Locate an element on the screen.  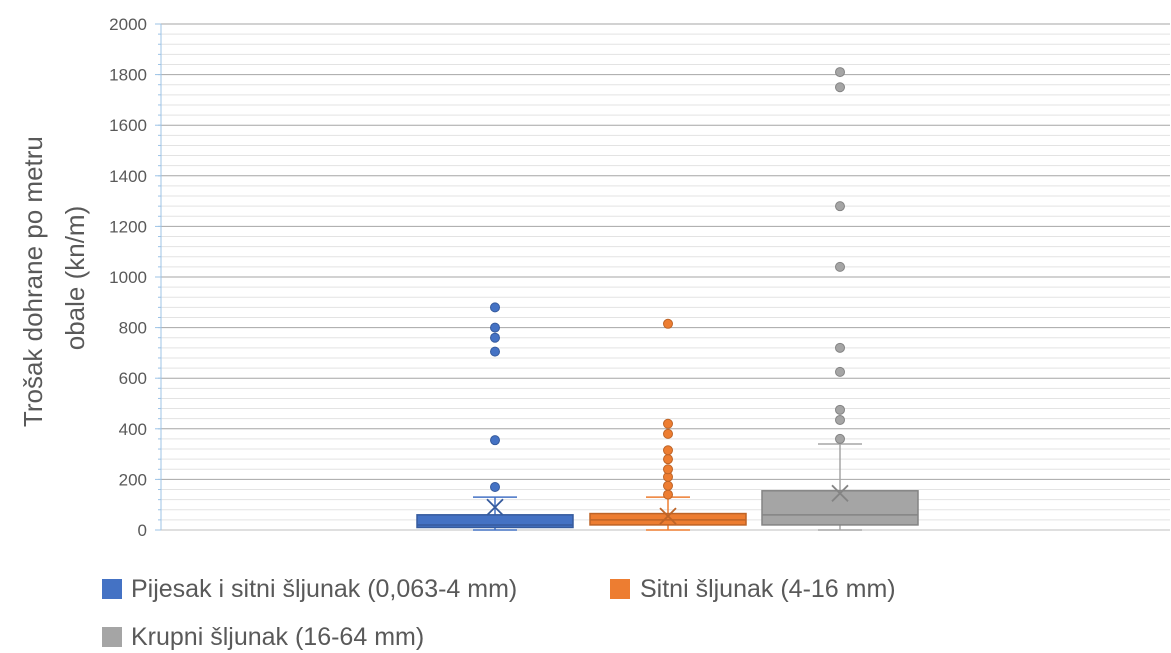
legend-item-sitni: Sitni šljunak (4-16 mm) is located at coordinates (753, 589).